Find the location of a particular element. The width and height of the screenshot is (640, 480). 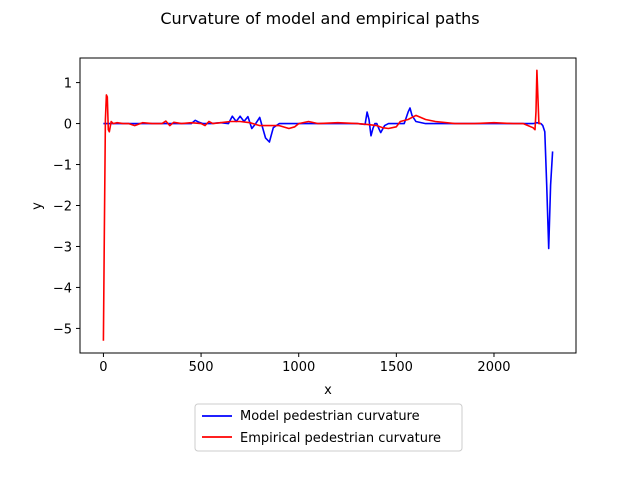

y-tick-label: −5 is located at coordinates (62, 329).